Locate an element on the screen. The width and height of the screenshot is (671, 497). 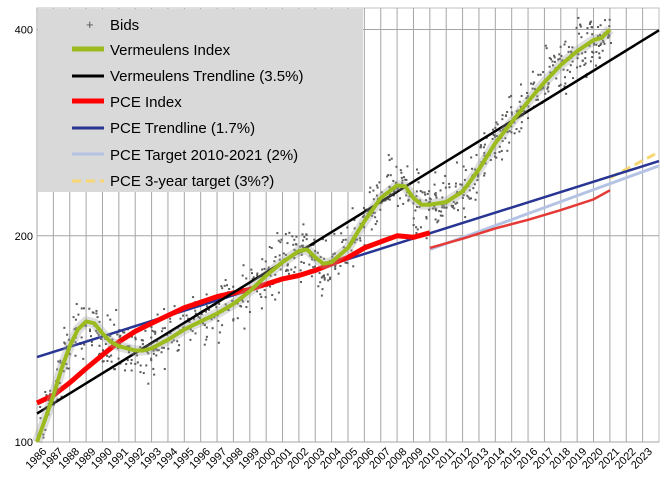
legend-label-pce-3yr-target: PCE 3-year target (3%?) is located at coordinates (192, 181).